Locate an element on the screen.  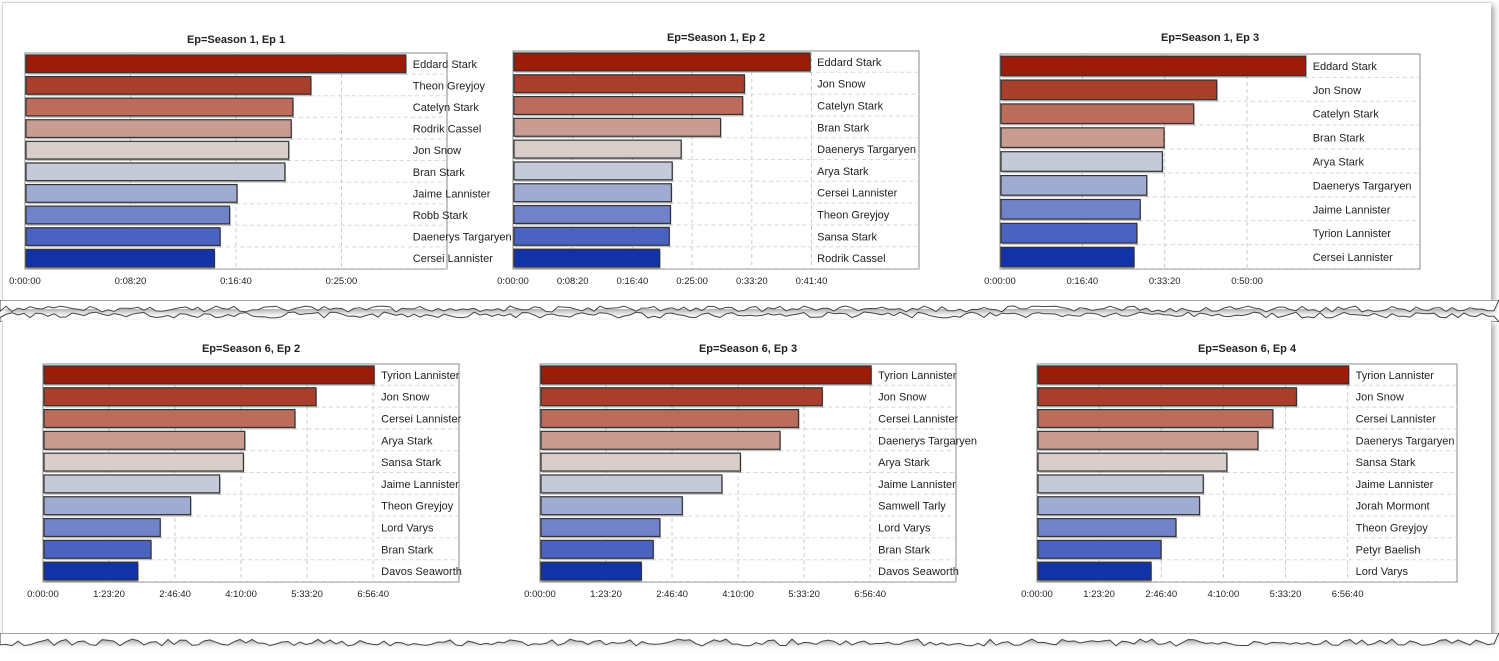
chart-title: Ep=Season 1, Ep 1 is located at coordinates (236, 40).